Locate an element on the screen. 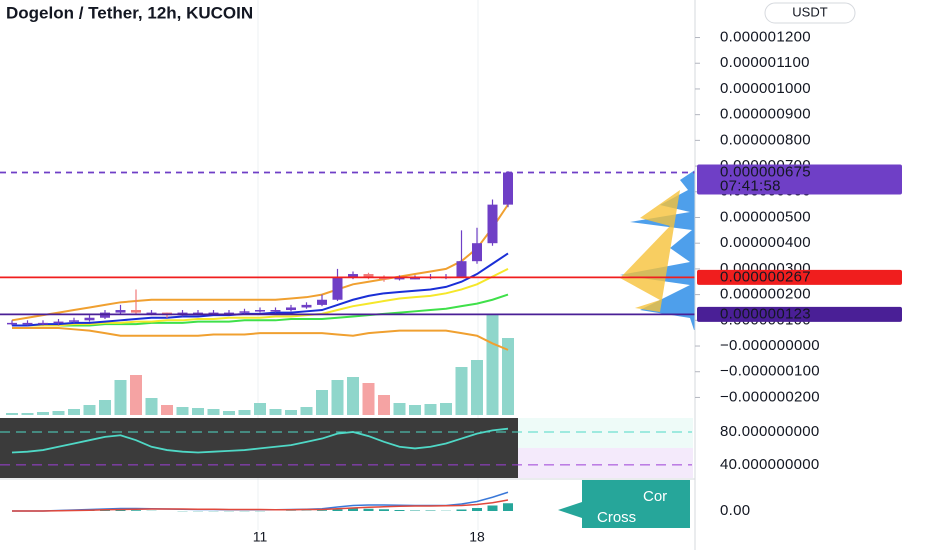  price-badge-label: 0.000000675 is located at coordinates (765, 171).